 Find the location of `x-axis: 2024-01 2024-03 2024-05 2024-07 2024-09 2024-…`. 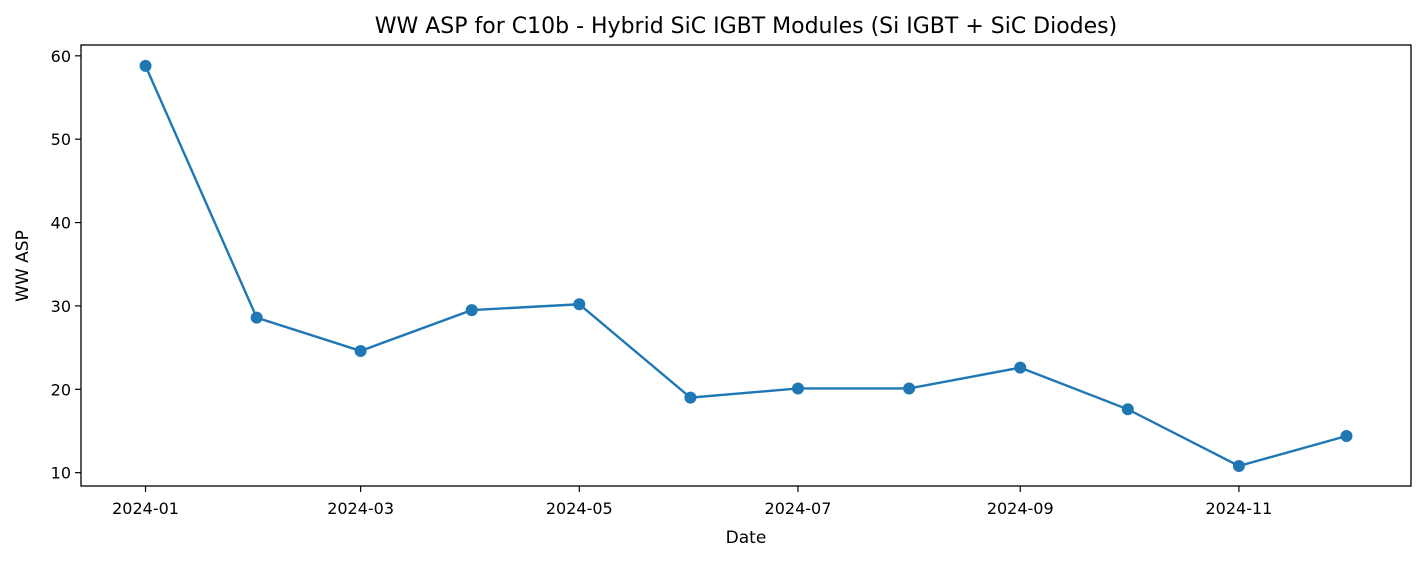

x-axis: 2024-01 2024-03 2024-05 2024-07 2024-09 2024-… is located at coordinates (692, 502).